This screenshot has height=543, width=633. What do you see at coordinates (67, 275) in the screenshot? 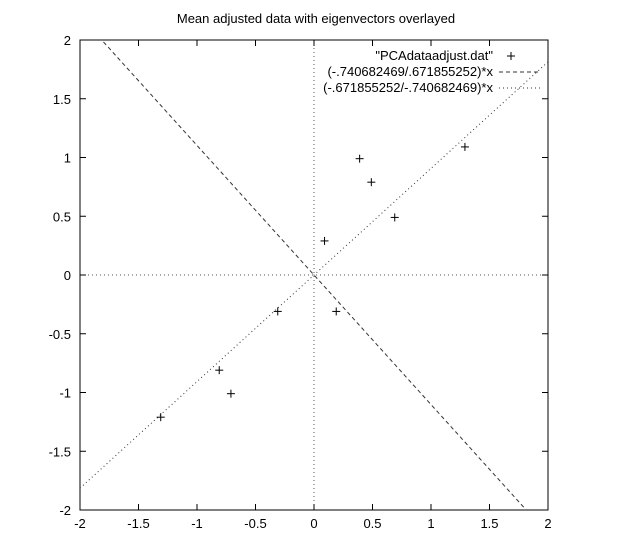
I see `y-tick-label: 0` at bounding box center [67, 275].